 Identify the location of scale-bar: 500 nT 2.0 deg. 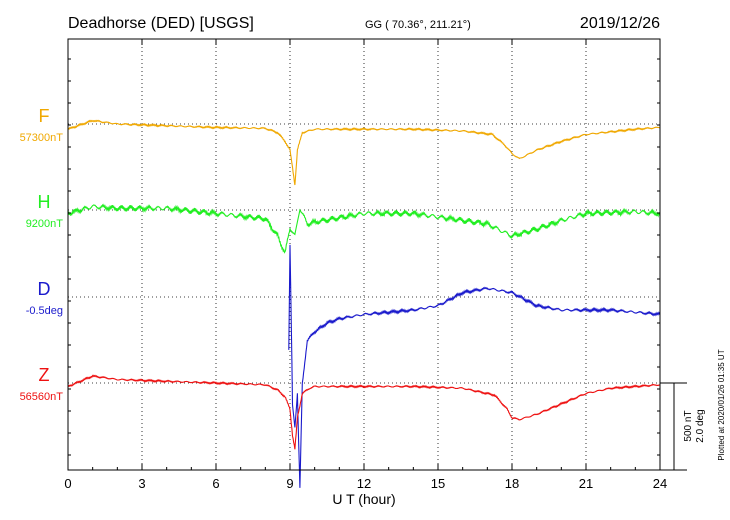
(683, 426).